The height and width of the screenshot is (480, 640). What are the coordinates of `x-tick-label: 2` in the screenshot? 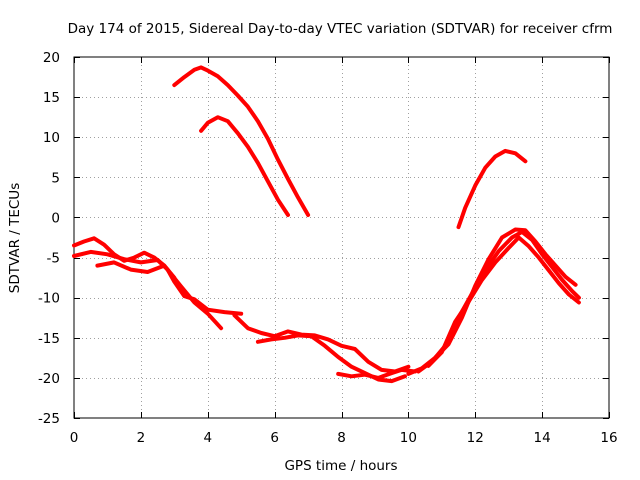 It's located at (141, 438).